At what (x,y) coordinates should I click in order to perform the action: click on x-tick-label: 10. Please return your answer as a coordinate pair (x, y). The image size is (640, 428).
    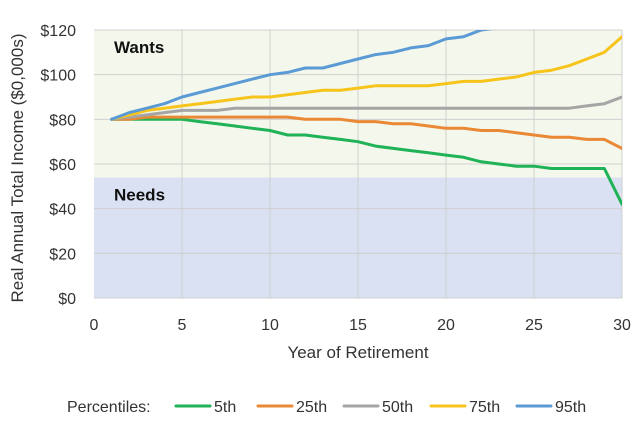
    Looking at the image, I should click on (270, 325).